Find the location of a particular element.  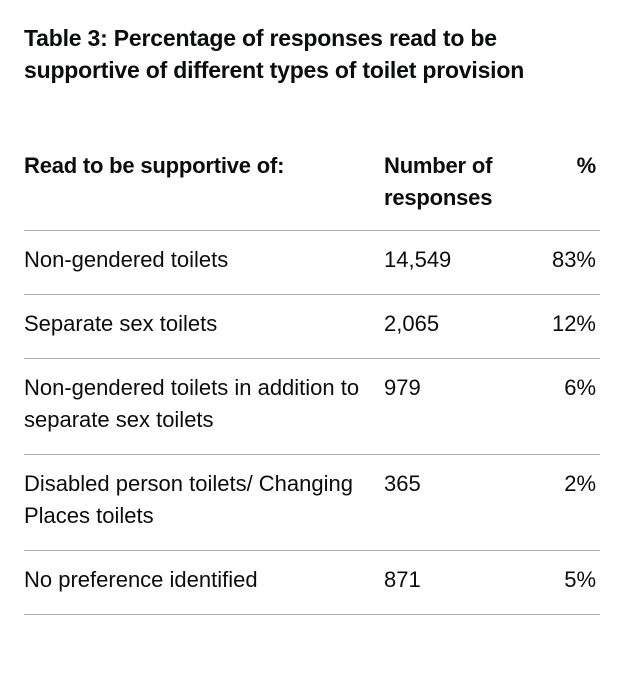

row-percent: 6% is located at coordinates (572, 406).